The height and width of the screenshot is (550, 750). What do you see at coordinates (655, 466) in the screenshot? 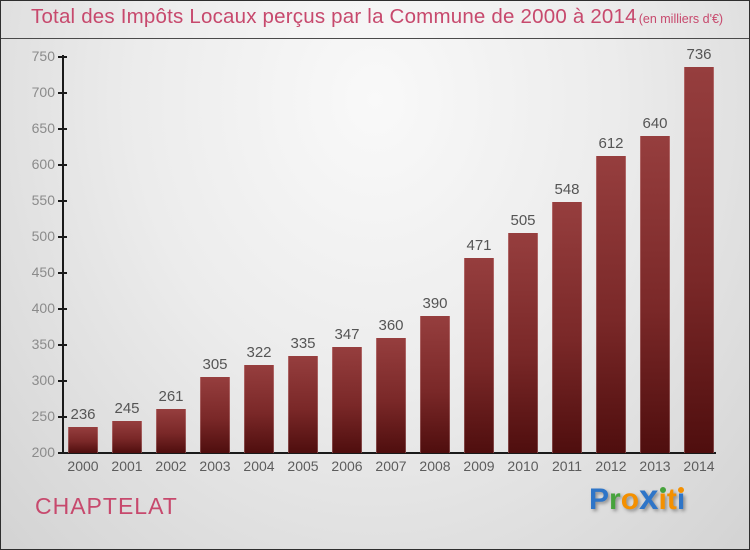
I see `x-tick-label: 2013` at bounding box center [655, 466].